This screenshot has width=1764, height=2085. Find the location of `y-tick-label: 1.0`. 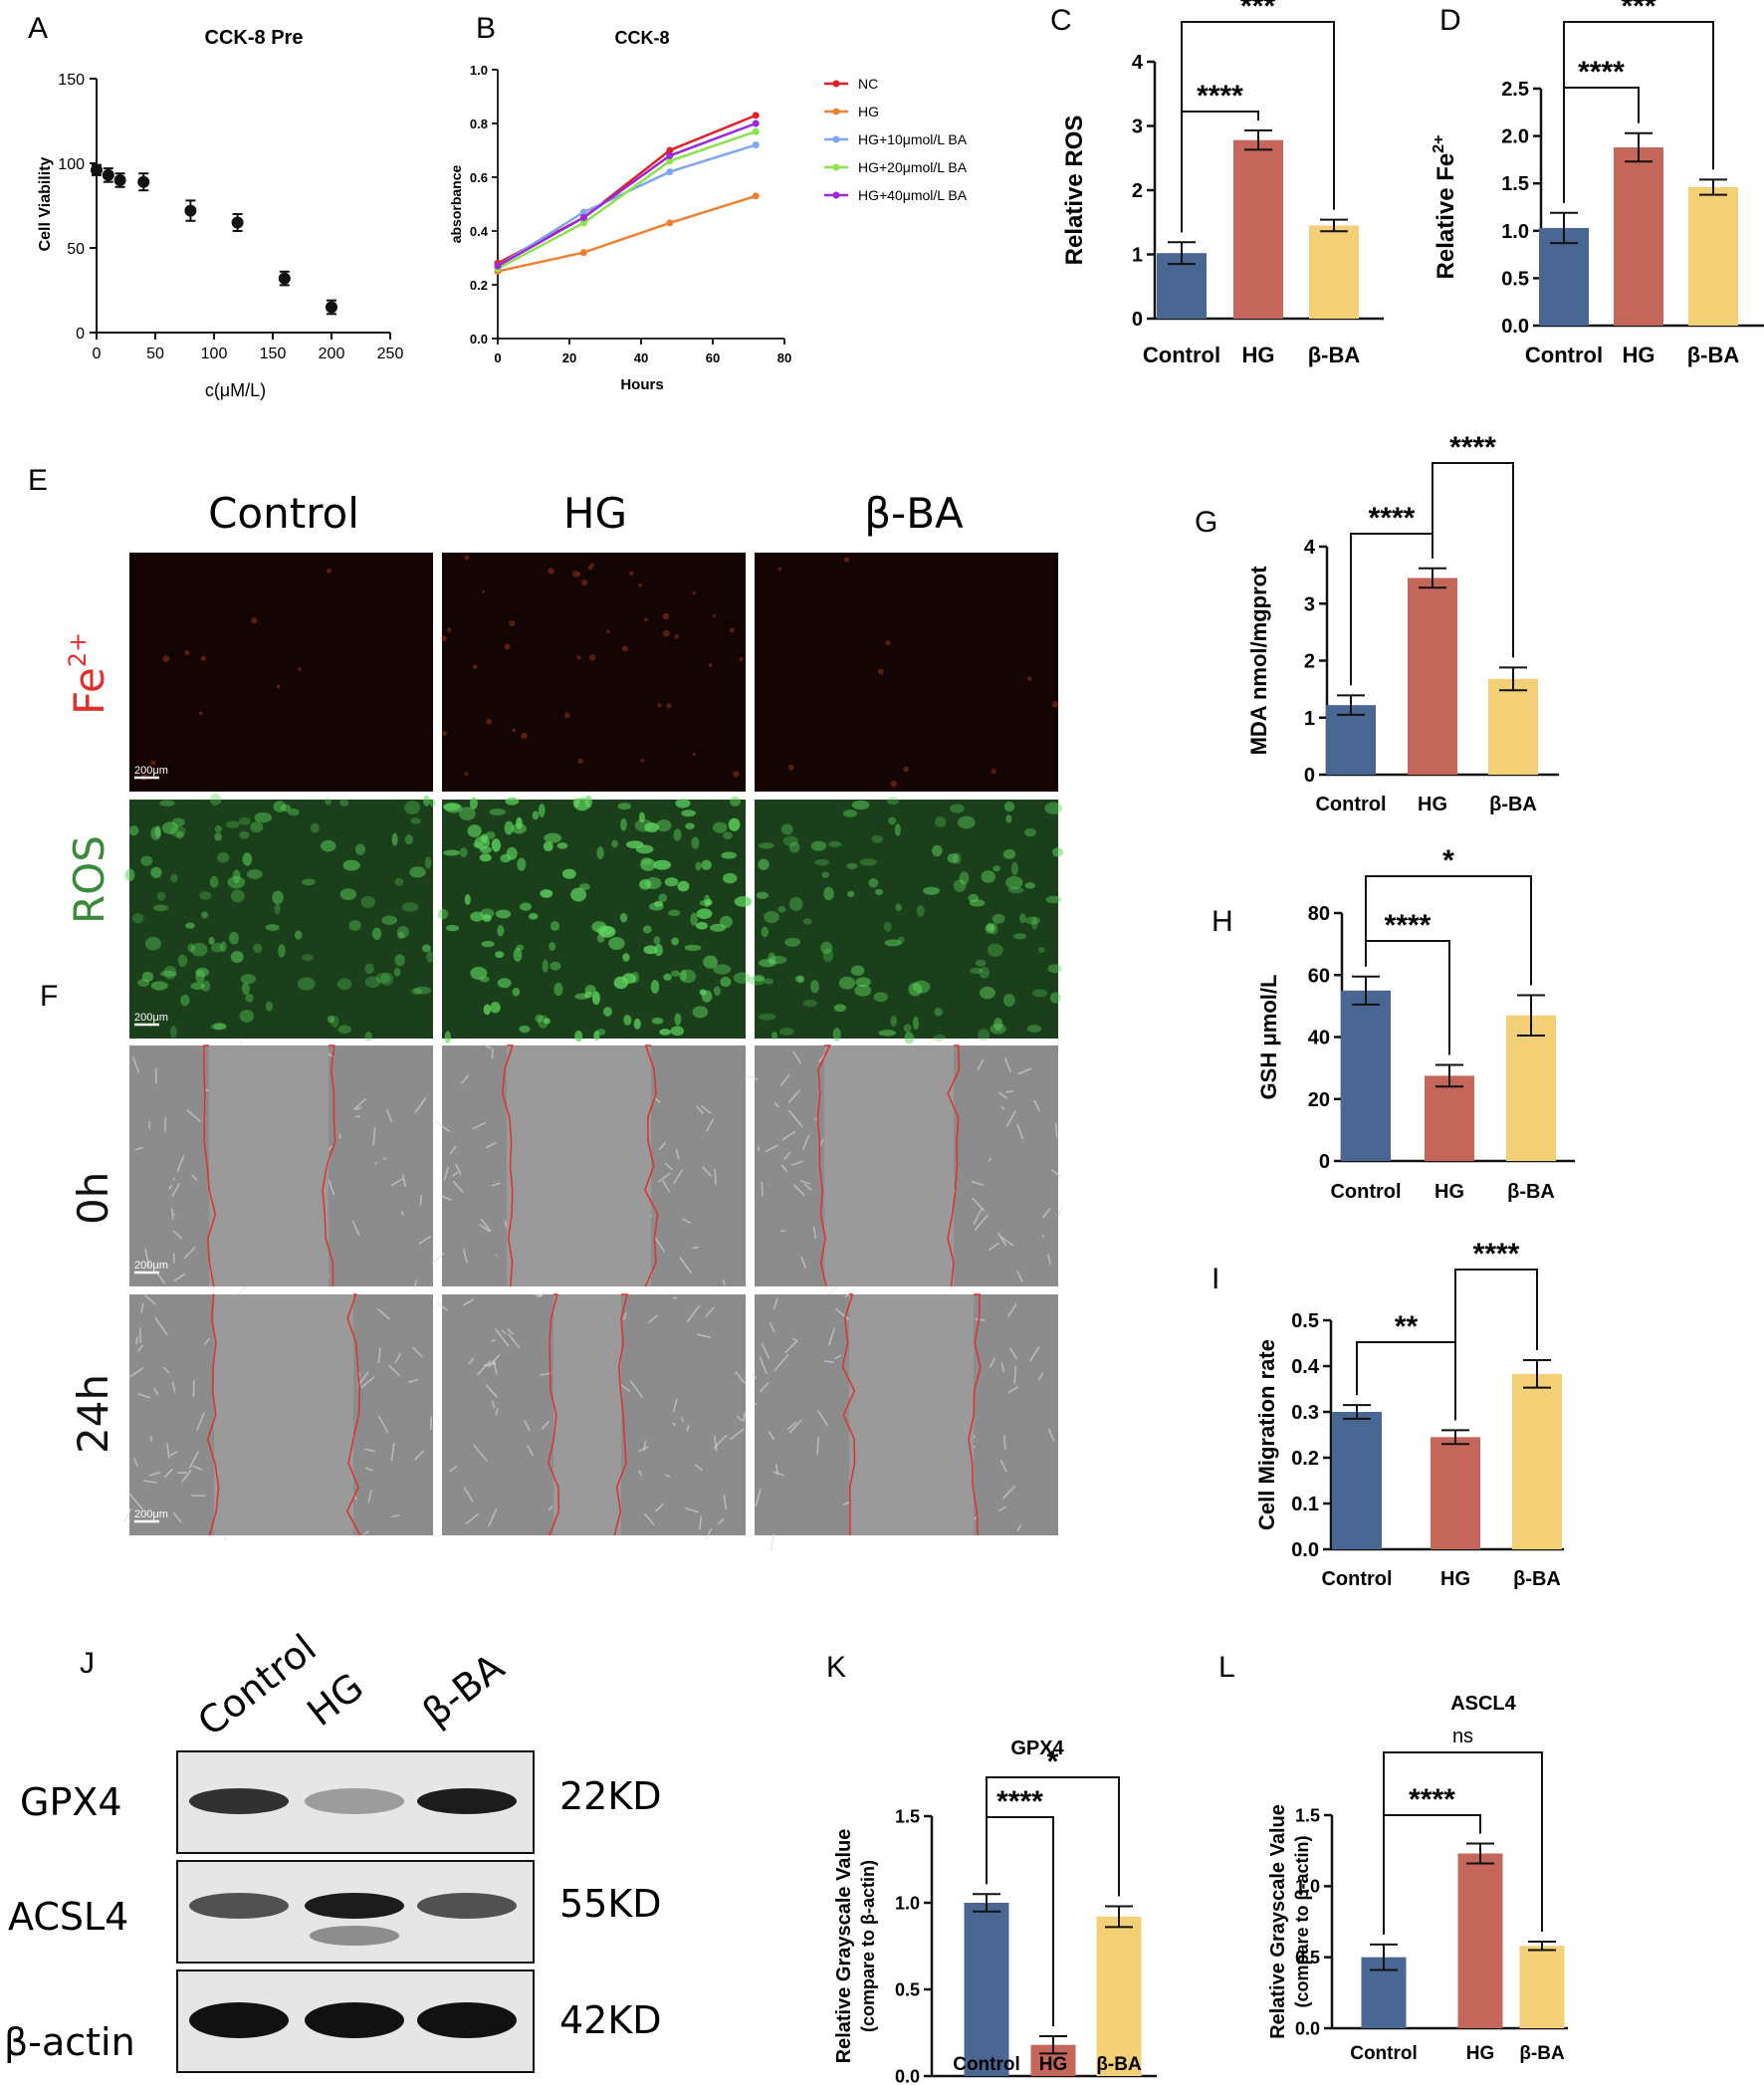

y-tick-label: 1.0 is located at coordinates (479, 70).